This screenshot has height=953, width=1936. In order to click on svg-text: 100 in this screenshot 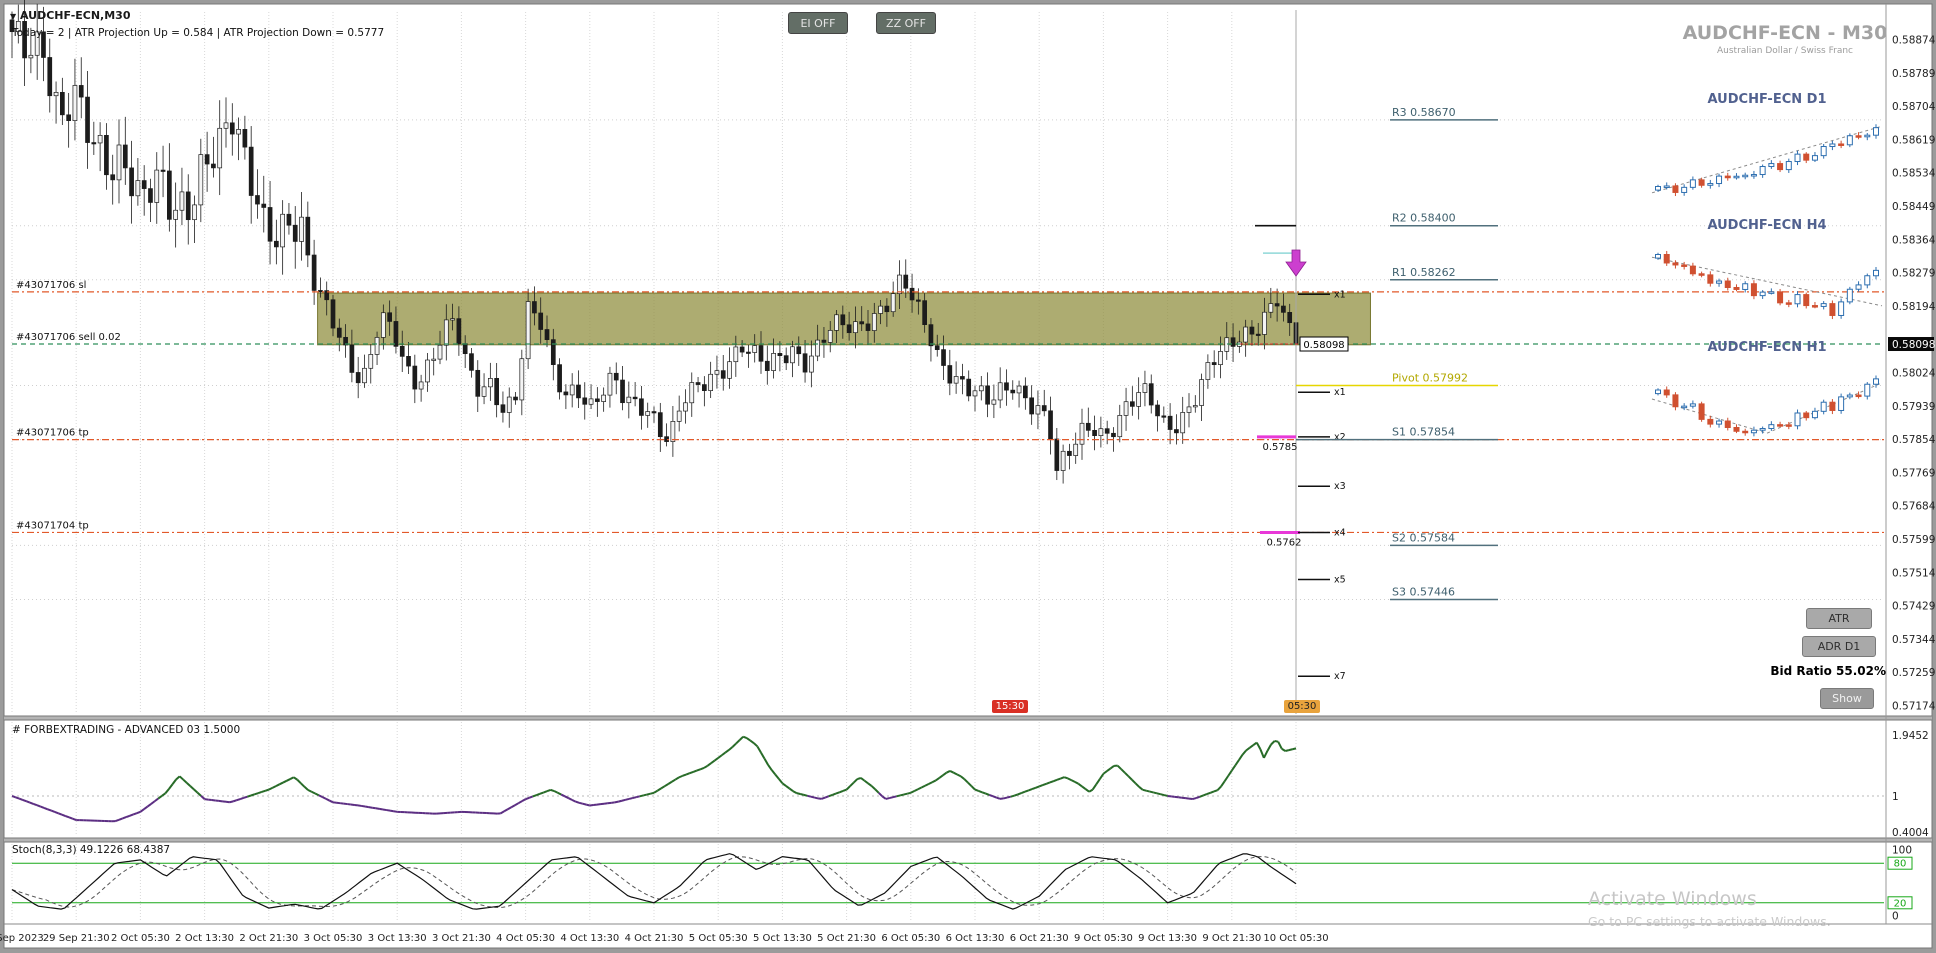, I will do `click(1902, 851)`.